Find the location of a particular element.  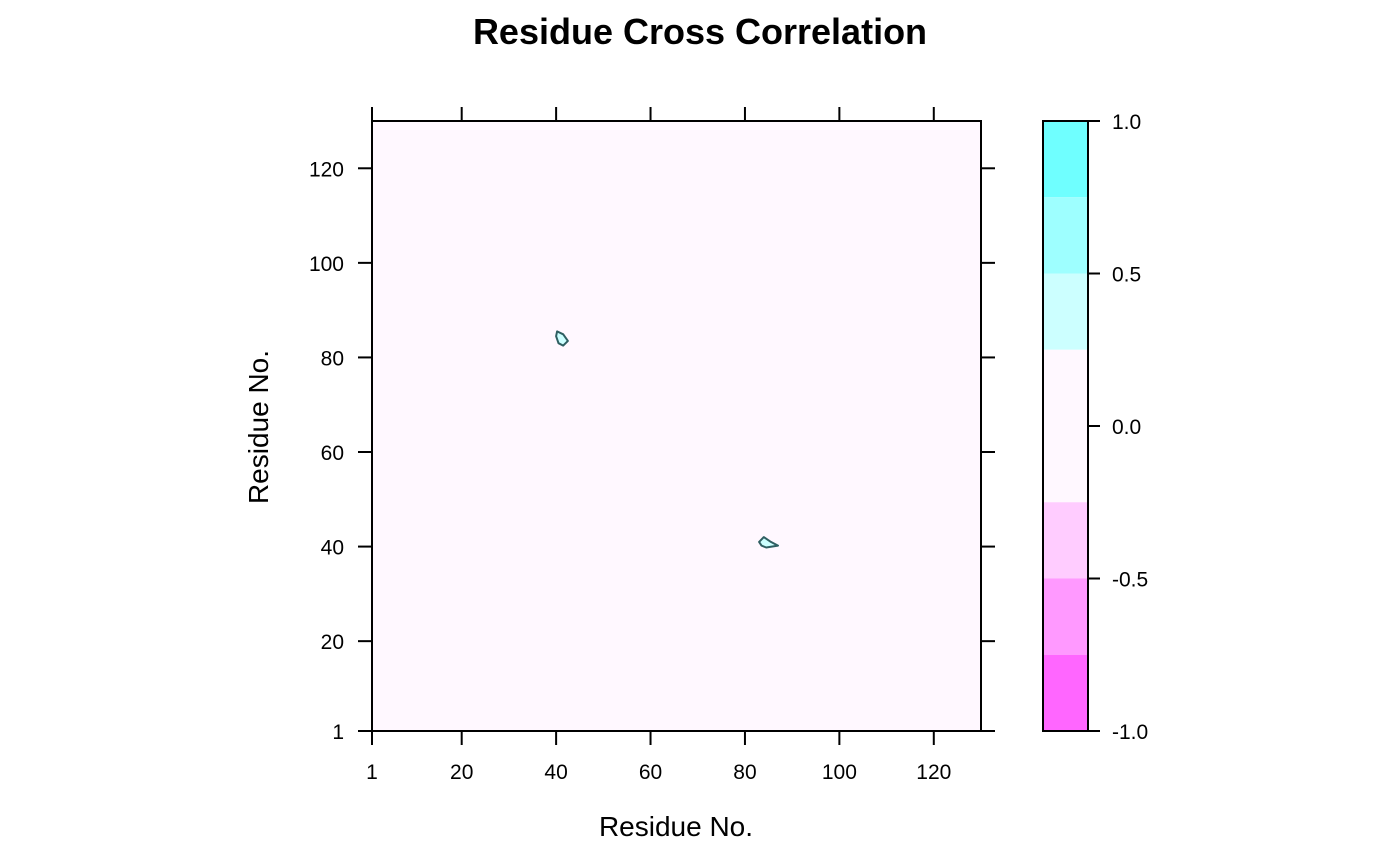

x-tick-label: 20 is located at coordinates (461, 772).